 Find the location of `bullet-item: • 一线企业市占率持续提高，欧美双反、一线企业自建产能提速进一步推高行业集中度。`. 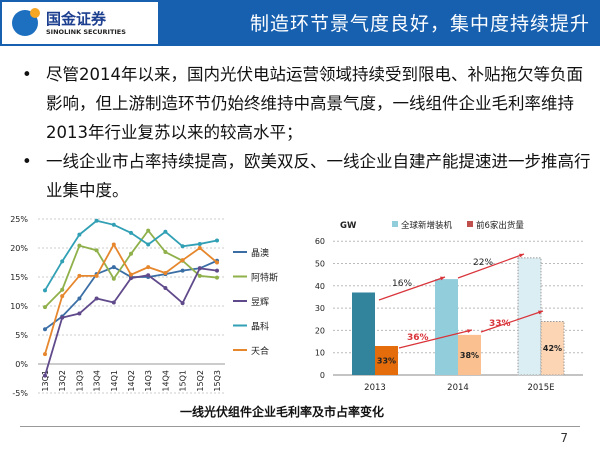

bullet-item: • 一线企业市占率持续提高，欧美双反、一线企业自建产能提速进一步推高行业集中度。 is located at coordinates (307, 176).